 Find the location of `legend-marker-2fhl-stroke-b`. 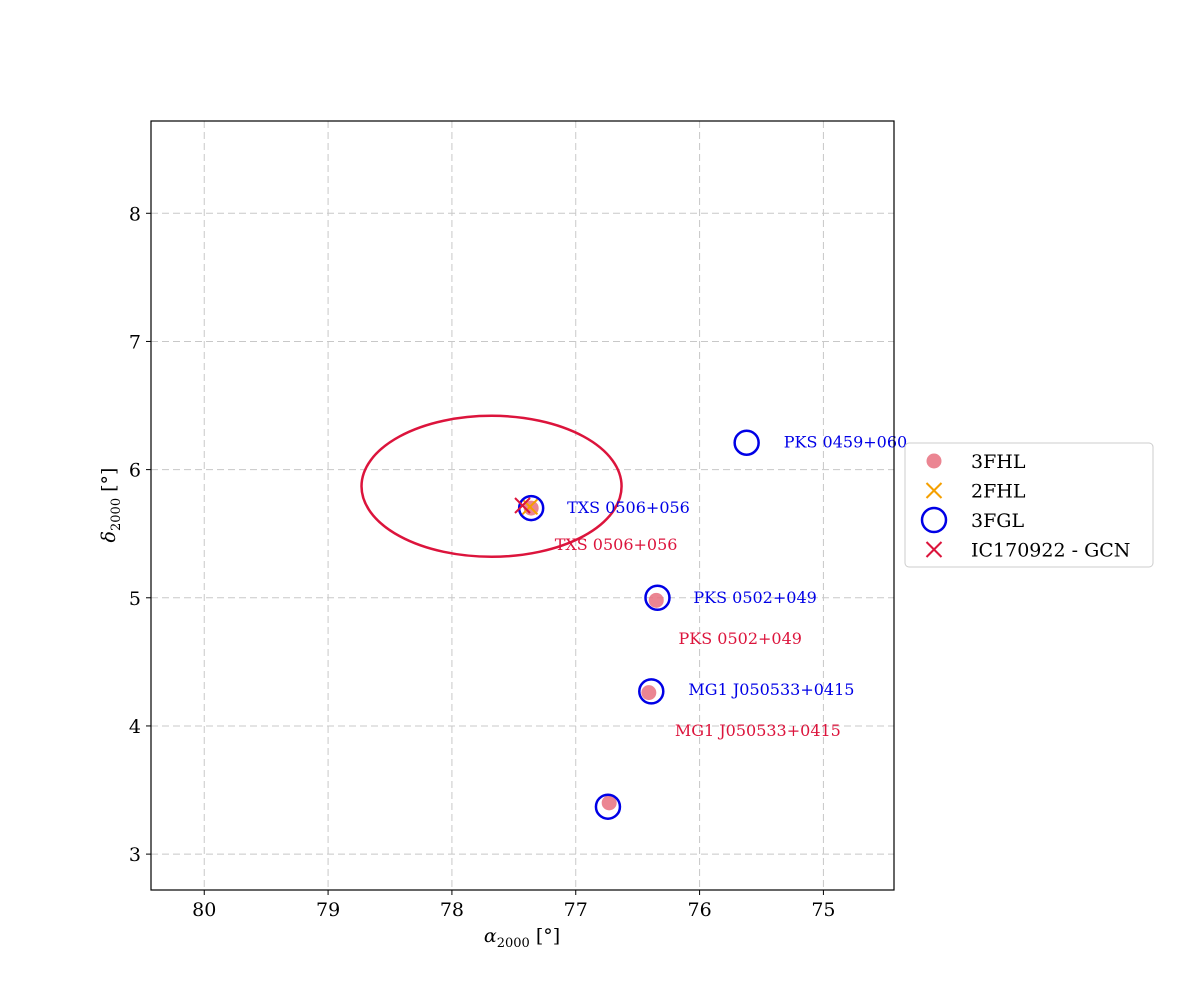

legend-marker-2fhl-stroke-b is located at coordinates (934, 490).